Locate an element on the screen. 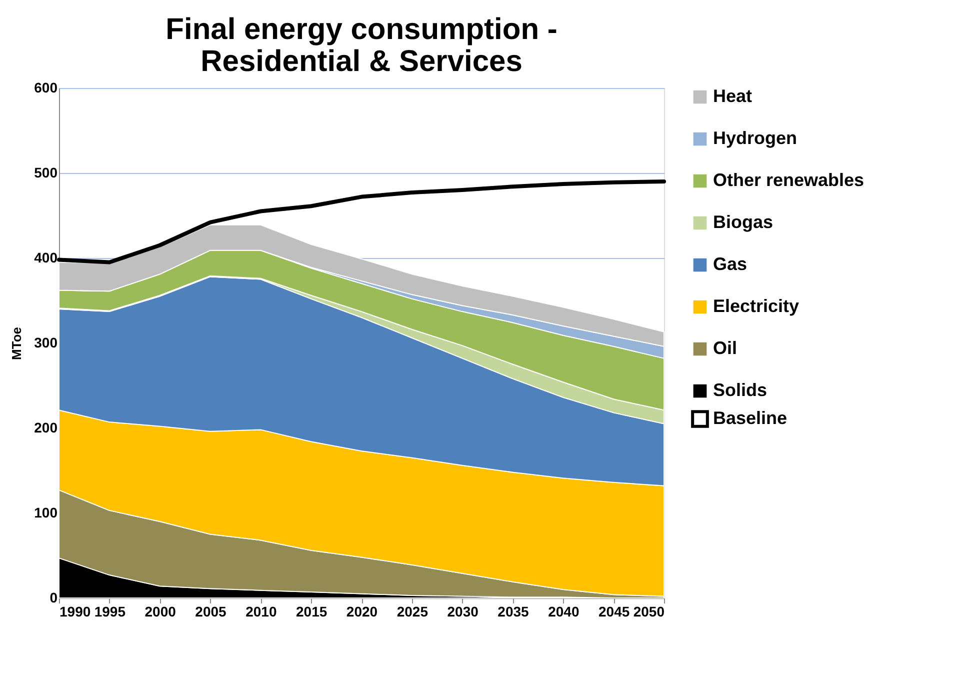 The image size is (978, 677). legend-label: Other renewables is located at coordinates (788, 180).